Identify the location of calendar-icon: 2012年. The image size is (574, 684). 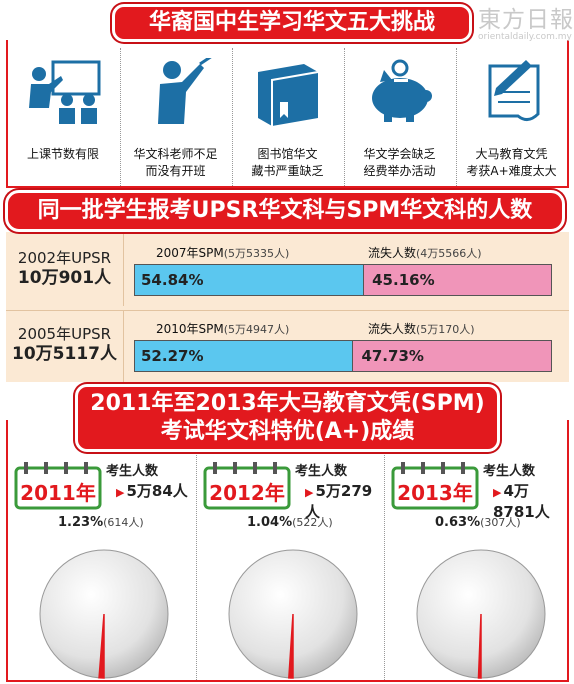
(247, 486).